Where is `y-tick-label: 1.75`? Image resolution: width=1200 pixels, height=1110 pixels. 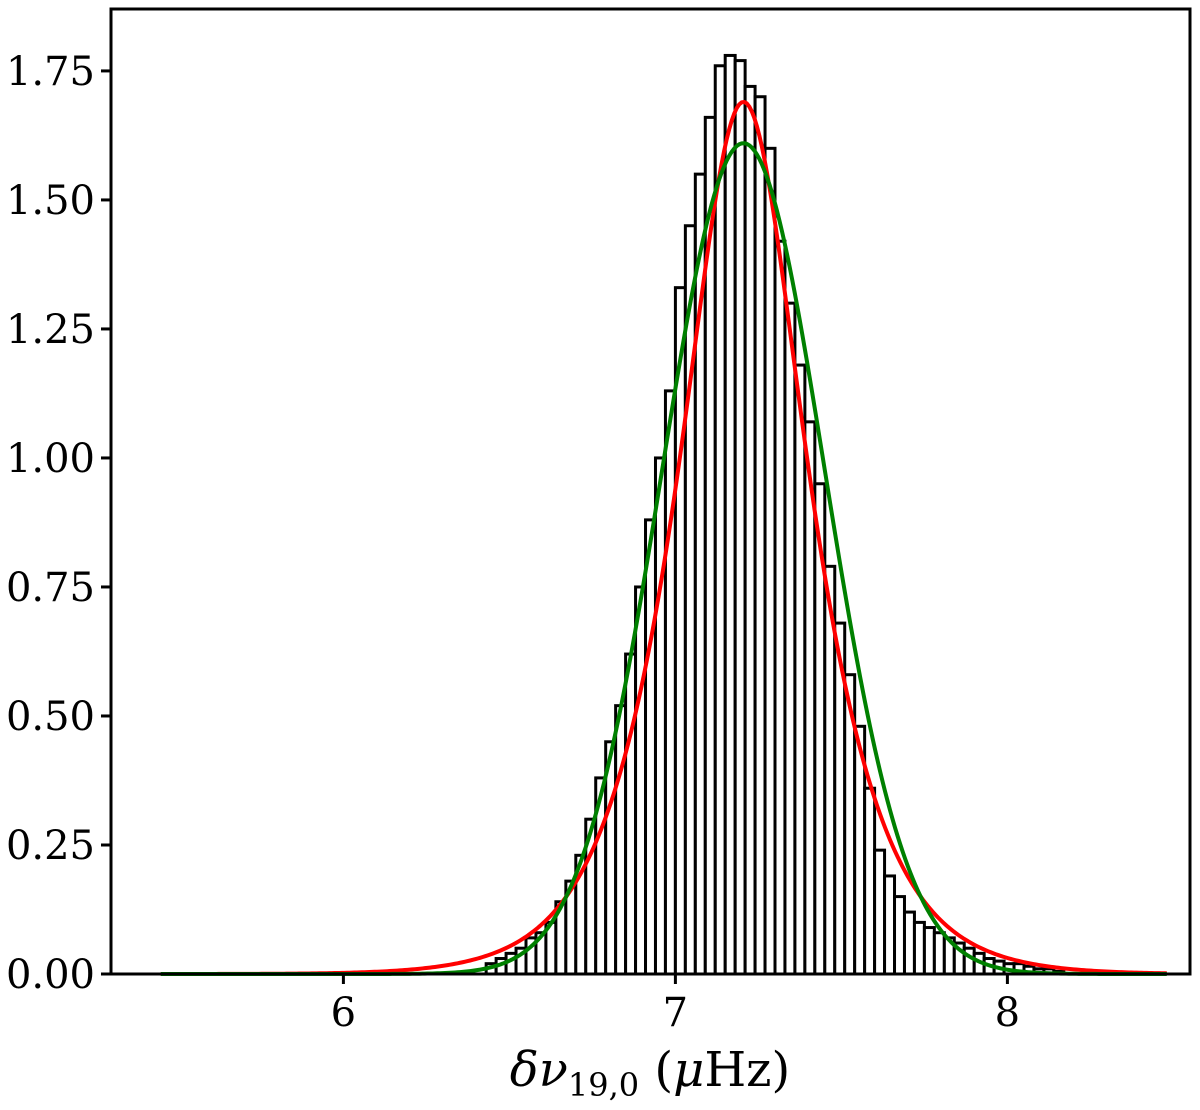 y-tick-label: 1.75 is located at coordinates (50, 72).